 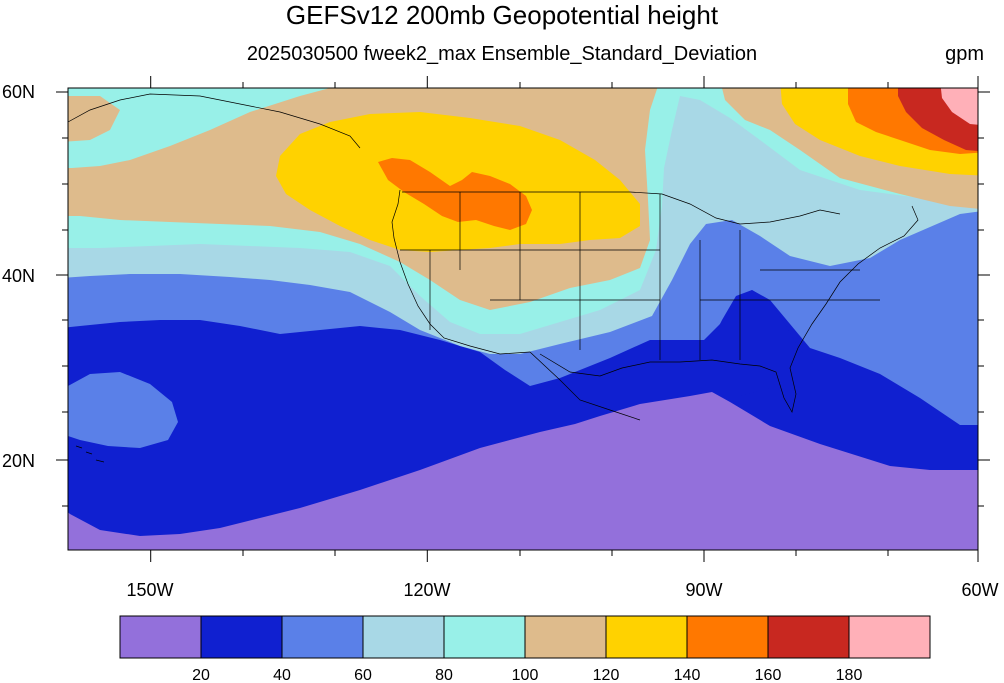 I want to click on contour-fill-140-160-central, so click(x=455, y=194).